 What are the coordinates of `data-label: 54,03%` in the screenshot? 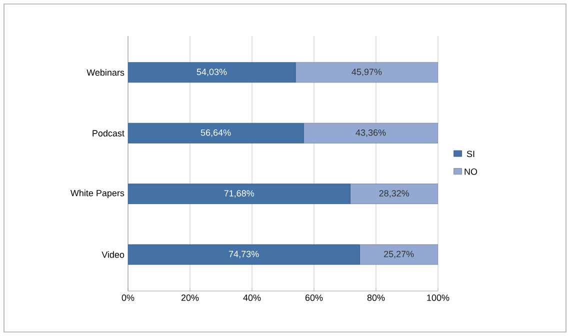 It's located at (211, 72).